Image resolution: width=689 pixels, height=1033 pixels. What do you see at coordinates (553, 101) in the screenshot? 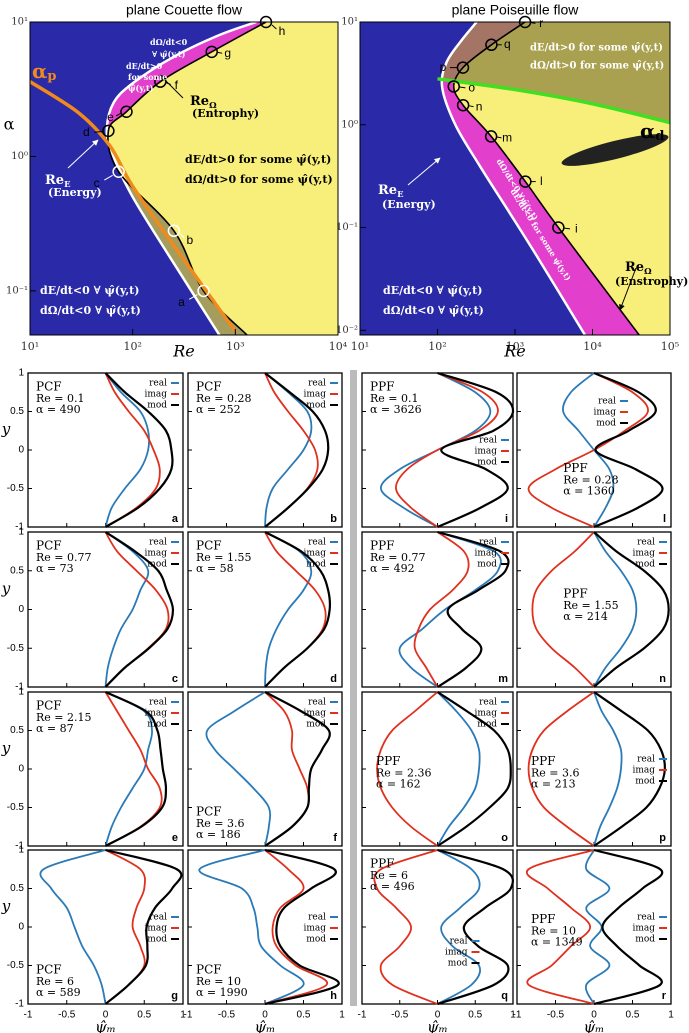
I see `curve` at bounding box center [553, 101].